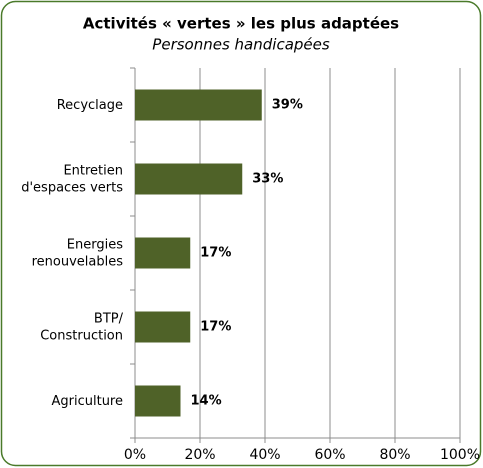 The width and height of the screenshot is (483, 468). I want to click on y-tick-label: BTP/Construction, so click(81, 327).